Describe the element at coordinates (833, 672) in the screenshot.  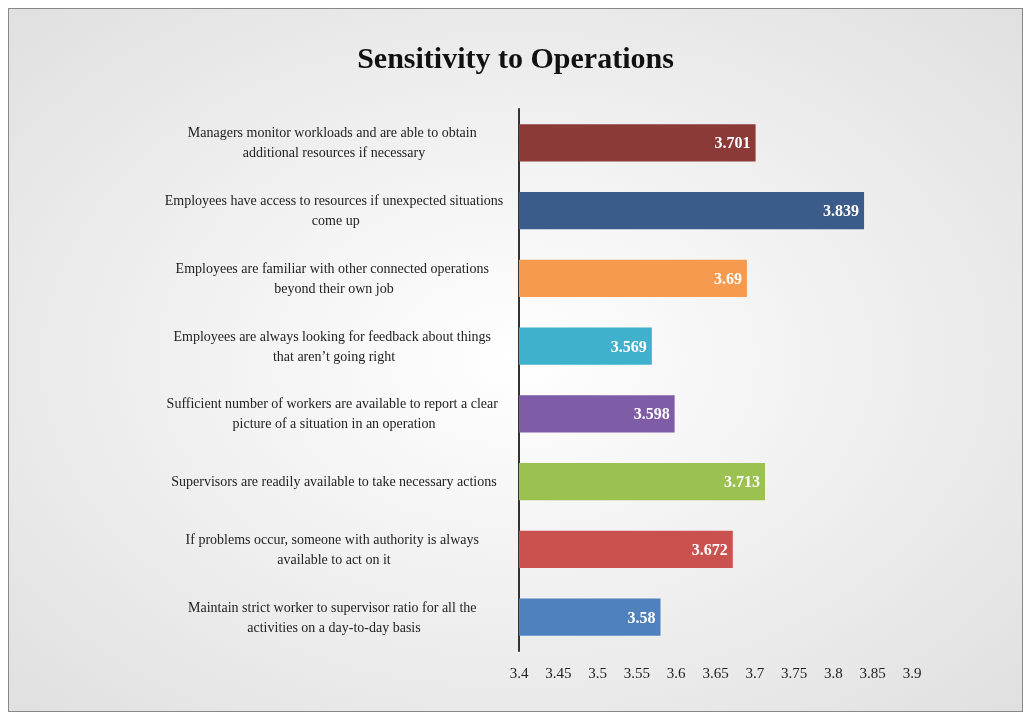
I see `x-tick-label: 3.8` at that location.